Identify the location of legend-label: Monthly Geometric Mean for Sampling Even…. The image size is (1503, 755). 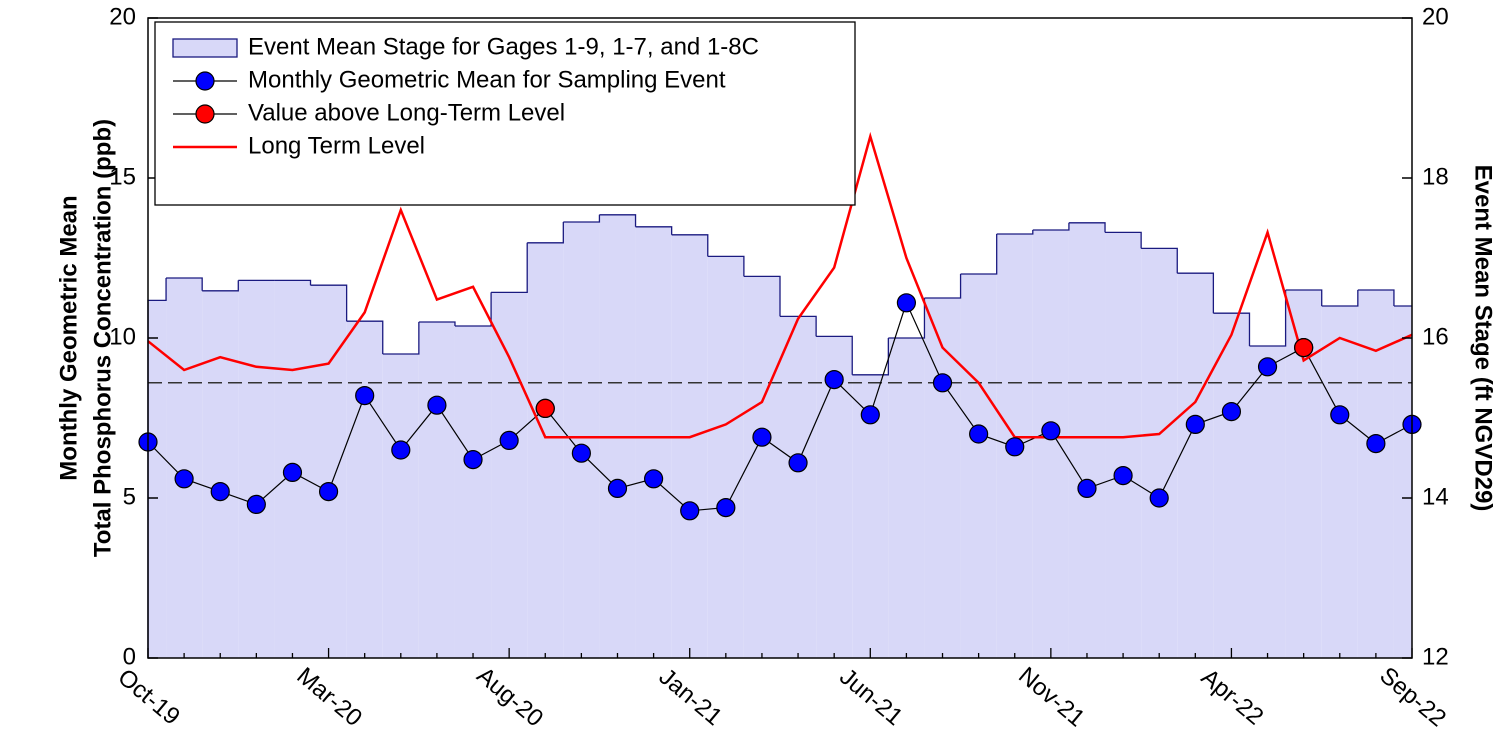
(487, 79).